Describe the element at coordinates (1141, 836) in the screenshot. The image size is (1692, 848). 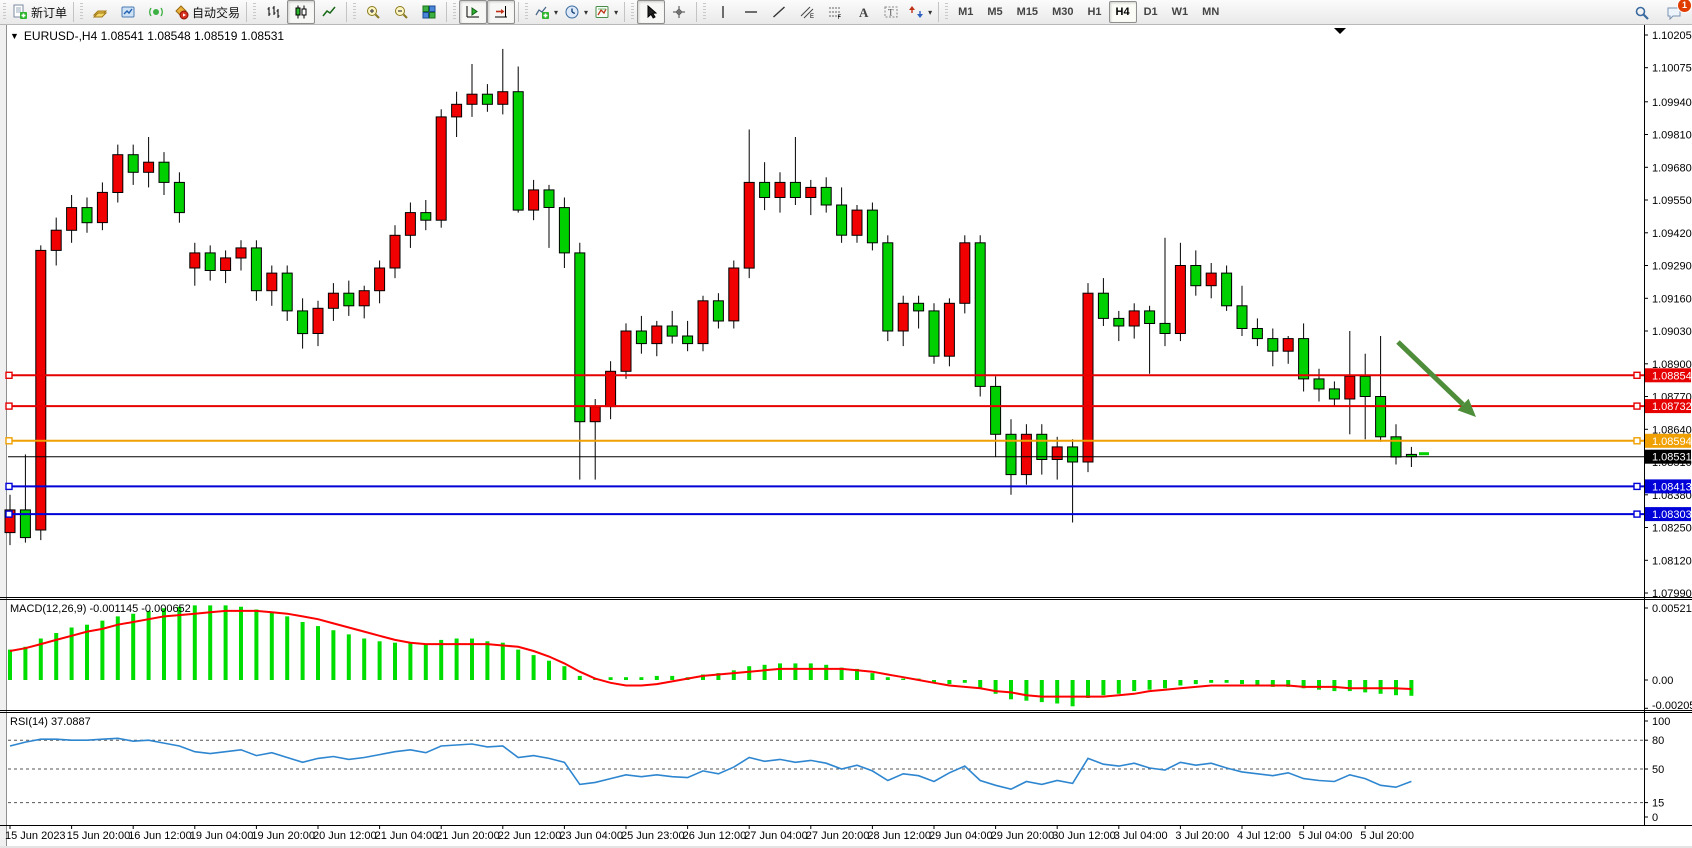
I see `time-axis-label: 3 Jul 04:00` at that location.